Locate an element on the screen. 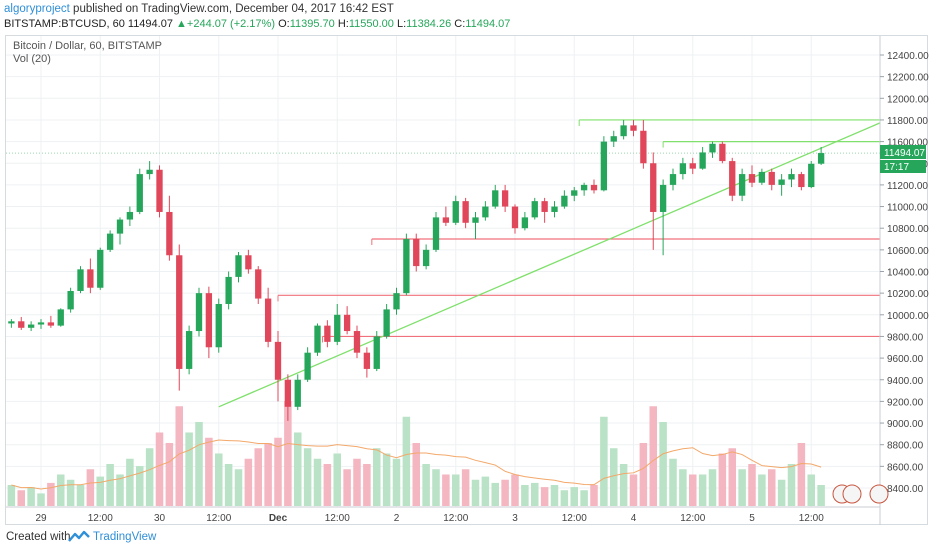  price-tick-label: 9600.00 is located at coordinates (905, 359).